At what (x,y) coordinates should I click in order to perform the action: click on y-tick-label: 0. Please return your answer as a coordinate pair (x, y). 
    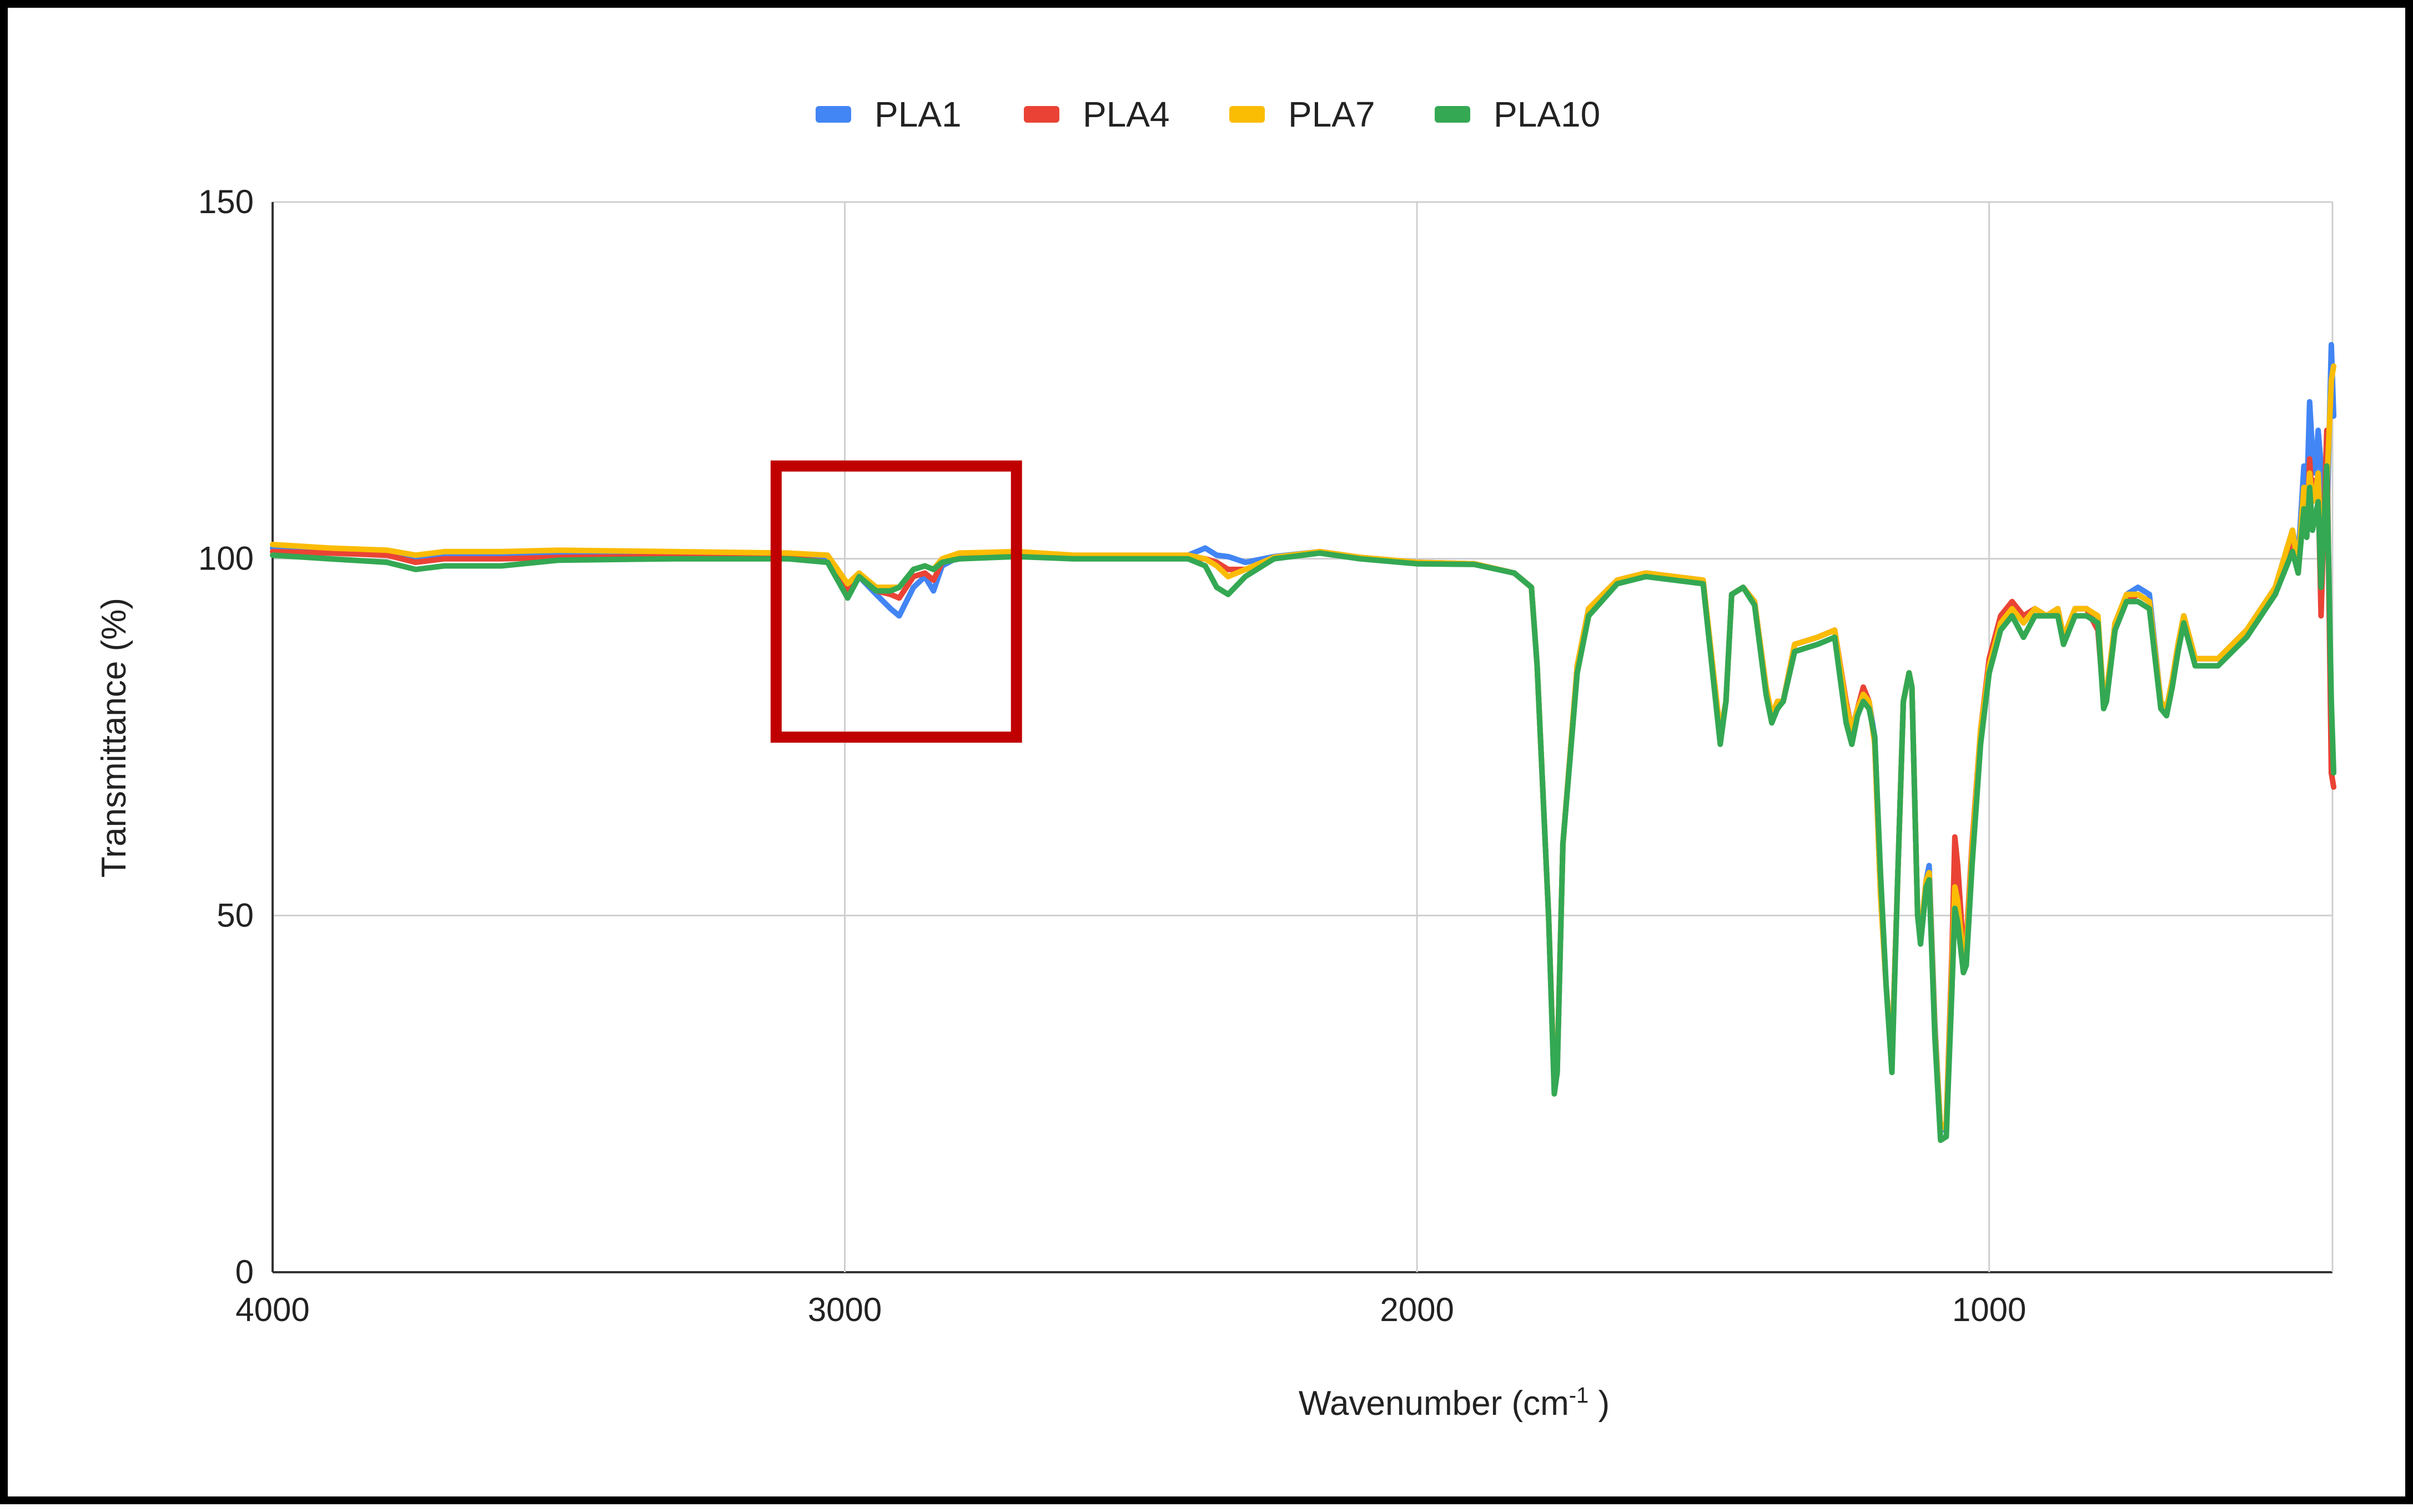
    Looking at the image, I should click on (245, 1272).